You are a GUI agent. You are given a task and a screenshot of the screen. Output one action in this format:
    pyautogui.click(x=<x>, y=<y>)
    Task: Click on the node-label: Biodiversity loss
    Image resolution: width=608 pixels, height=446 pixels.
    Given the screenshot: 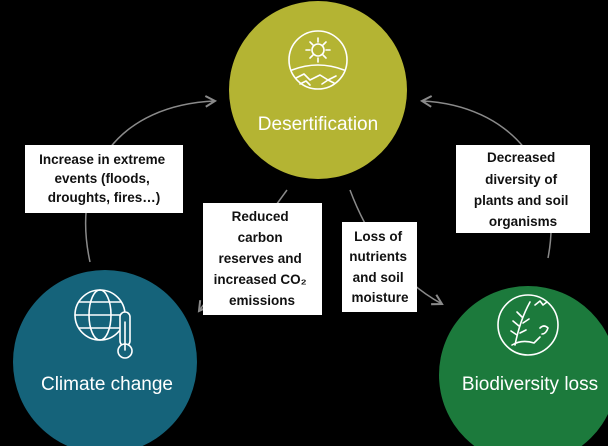 What is the action you would take?
    pyautogui.click(x=530, y=384)
    